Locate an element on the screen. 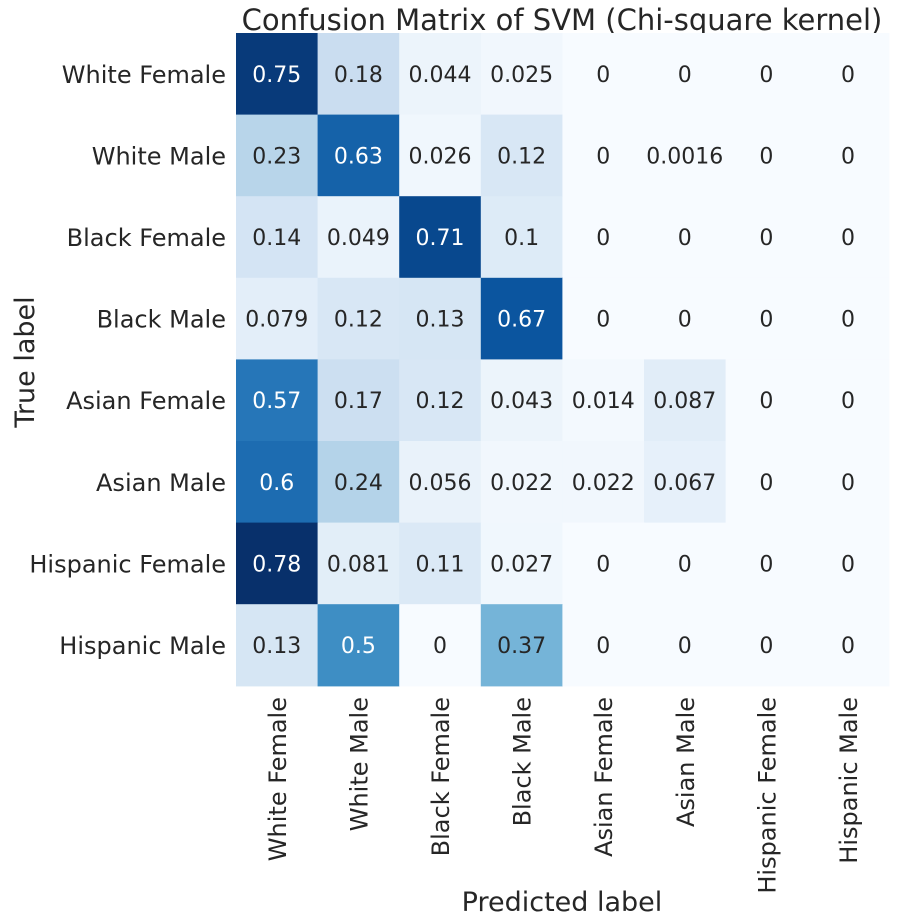  cell-value-label: 0.067 is located at coordinates (684, 483).